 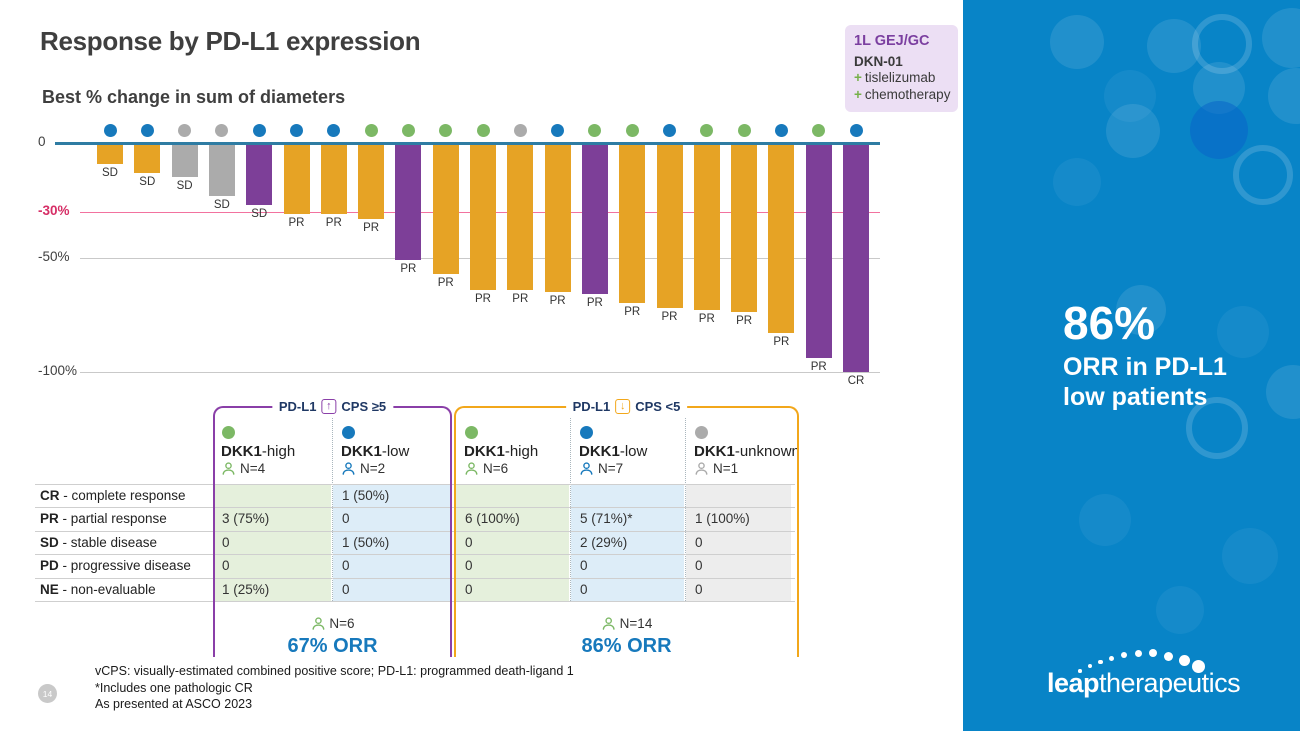 I want to click on column-header: DKK1-low, so click(x=613, y=451).